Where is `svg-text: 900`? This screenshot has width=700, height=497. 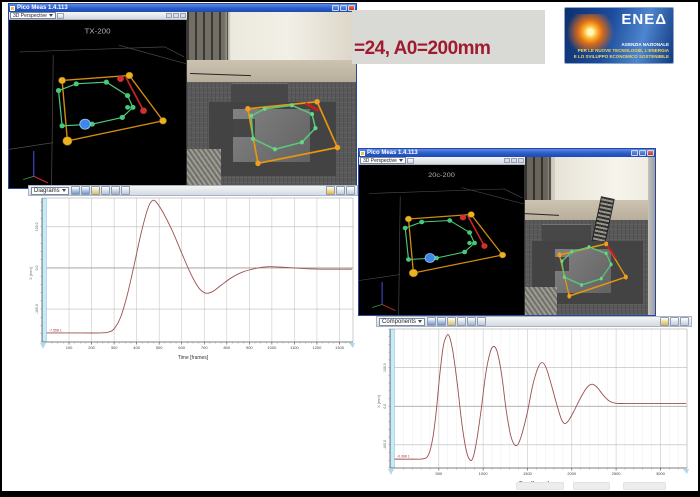 svg-text: 900 is located at coordinates (249, 347).